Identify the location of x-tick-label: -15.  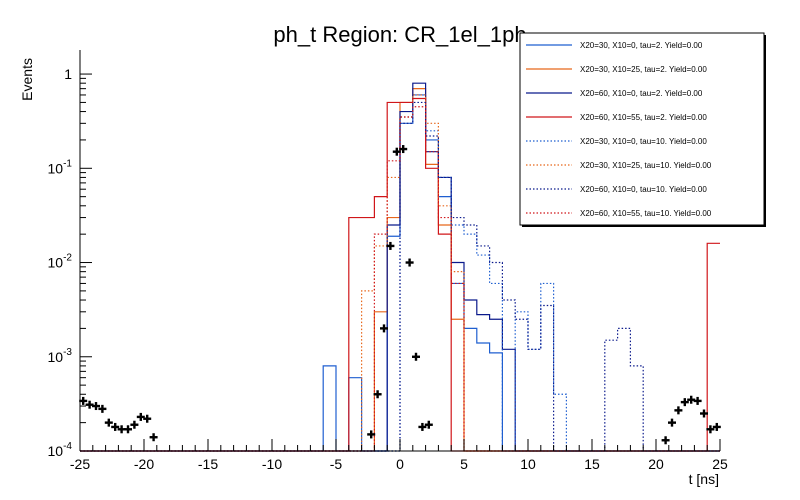
(208, 464).